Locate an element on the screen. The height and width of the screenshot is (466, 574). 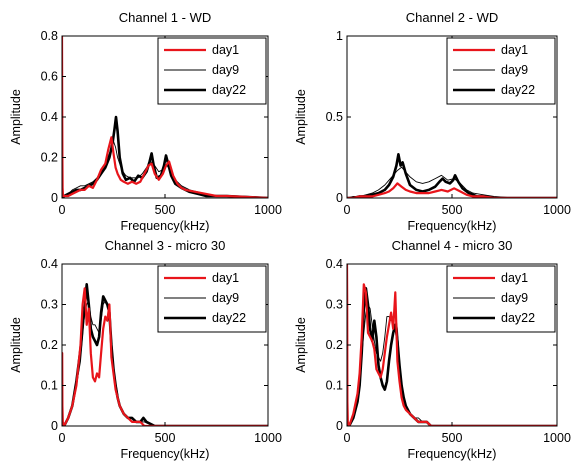
y-tick-label: 1 is located at coordinates (339, 36).